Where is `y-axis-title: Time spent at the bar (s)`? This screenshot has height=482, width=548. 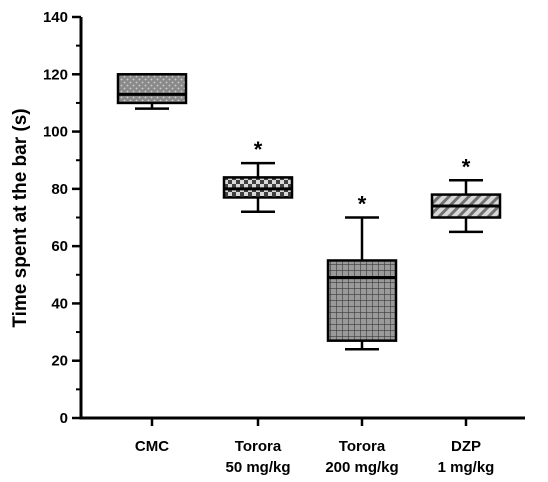
y-axis-title: Time spent at the bar (s) is located at coordinates (20, 217).